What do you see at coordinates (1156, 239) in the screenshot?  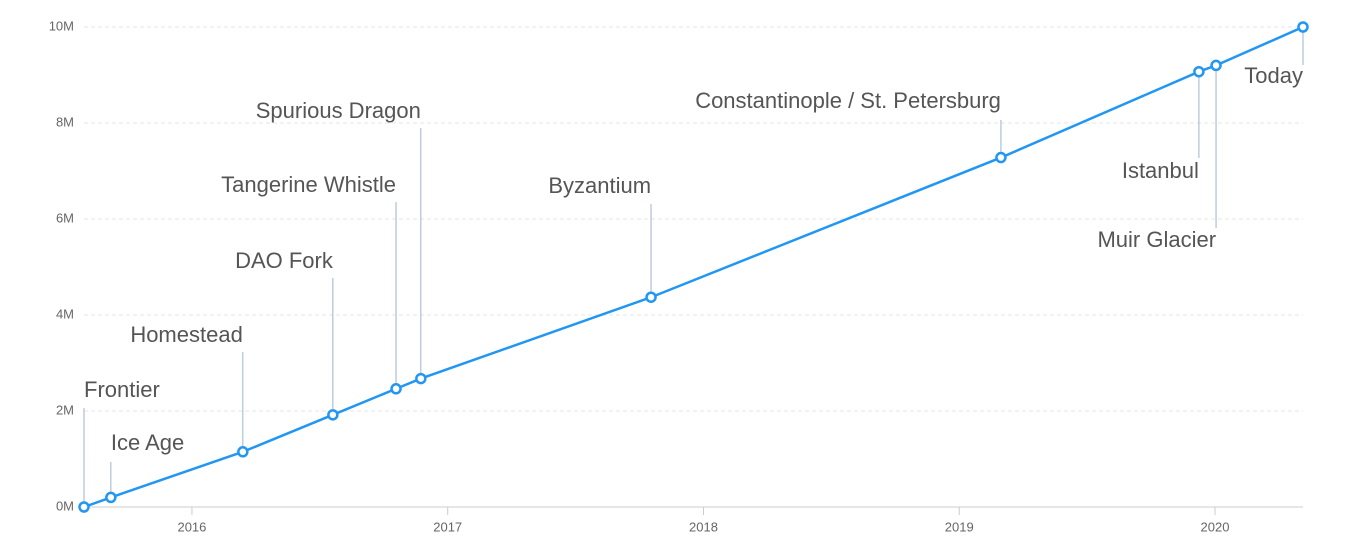 I see `point-label: Muir Glacier` at bounding box center [1156, 239].